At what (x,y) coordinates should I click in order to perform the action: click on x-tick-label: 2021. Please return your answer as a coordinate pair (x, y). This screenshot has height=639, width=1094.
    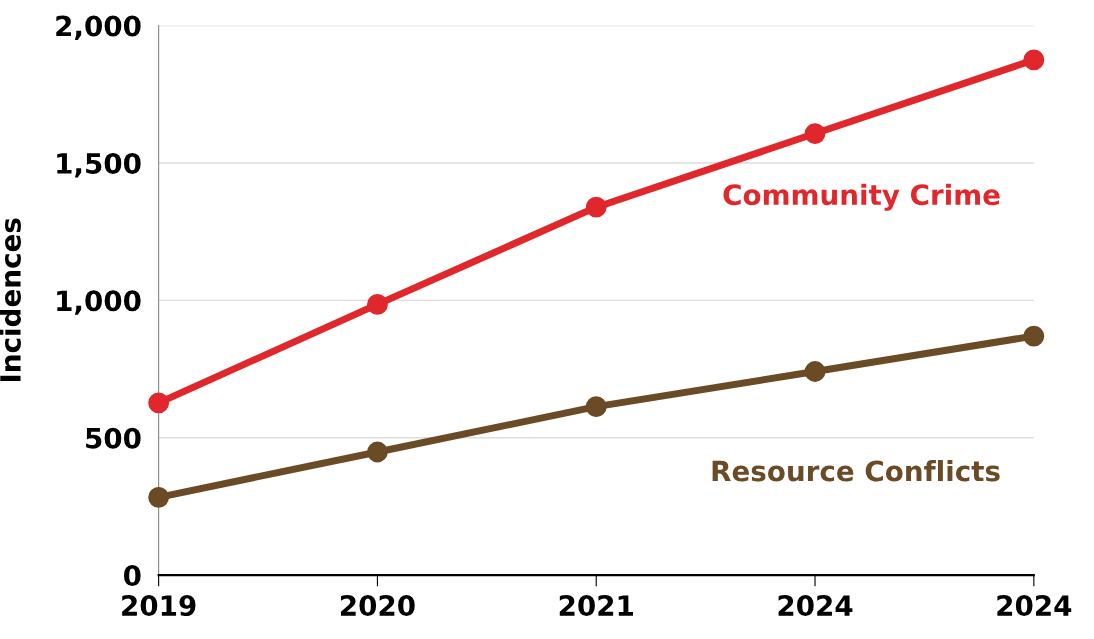
    Looking at the image, I should click on (596, 606).